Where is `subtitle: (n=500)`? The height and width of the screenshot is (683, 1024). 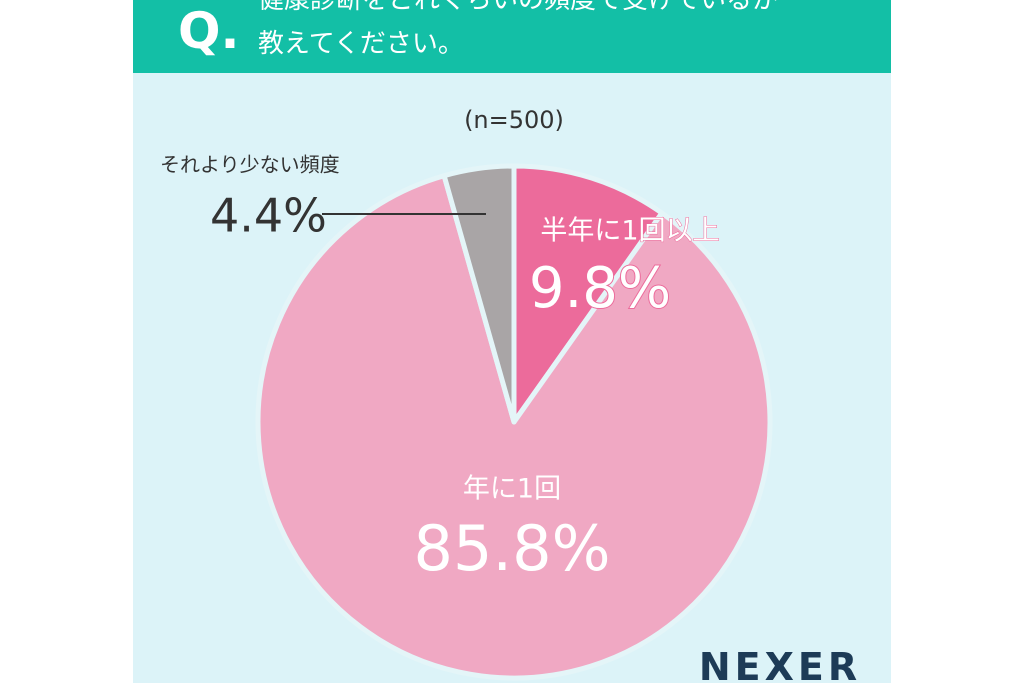
subtitle: (n=500) is located at coordinates (514, 120).